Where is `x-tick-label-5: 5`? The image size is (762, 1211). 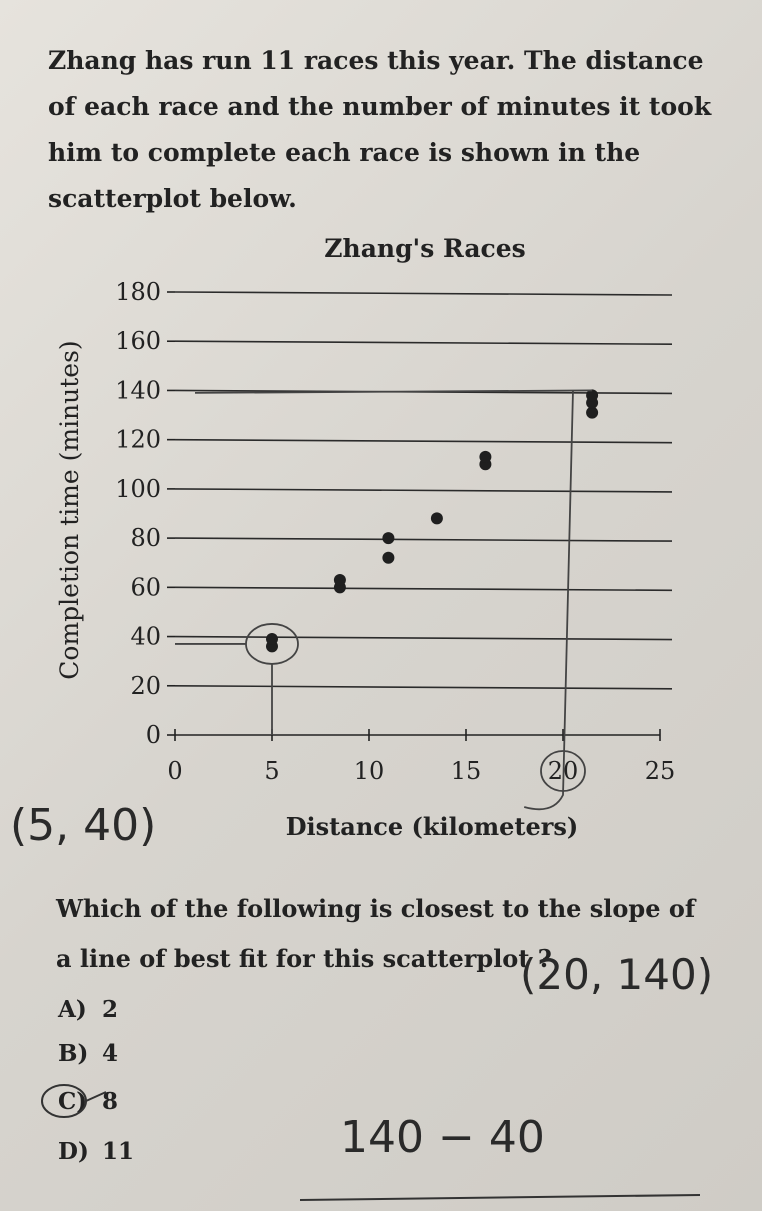 x-tick-label-5: 5 is located at coordinates (271, 771).